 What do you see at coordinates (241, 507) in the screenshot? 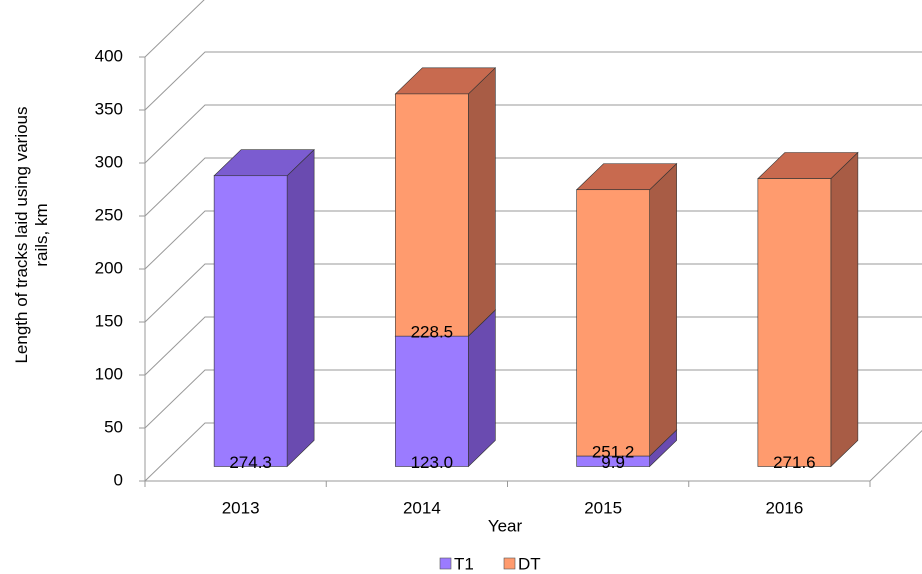
I see `x-tick-label: 2013` at bounding box center [241, 507].